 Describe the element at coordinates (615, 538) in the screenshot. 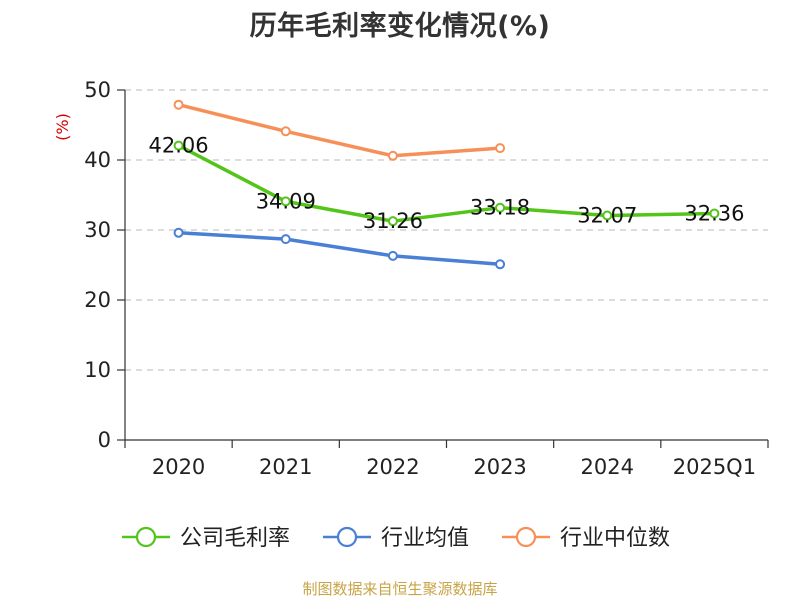

I see `legend-label: 行业中位数` at that location.